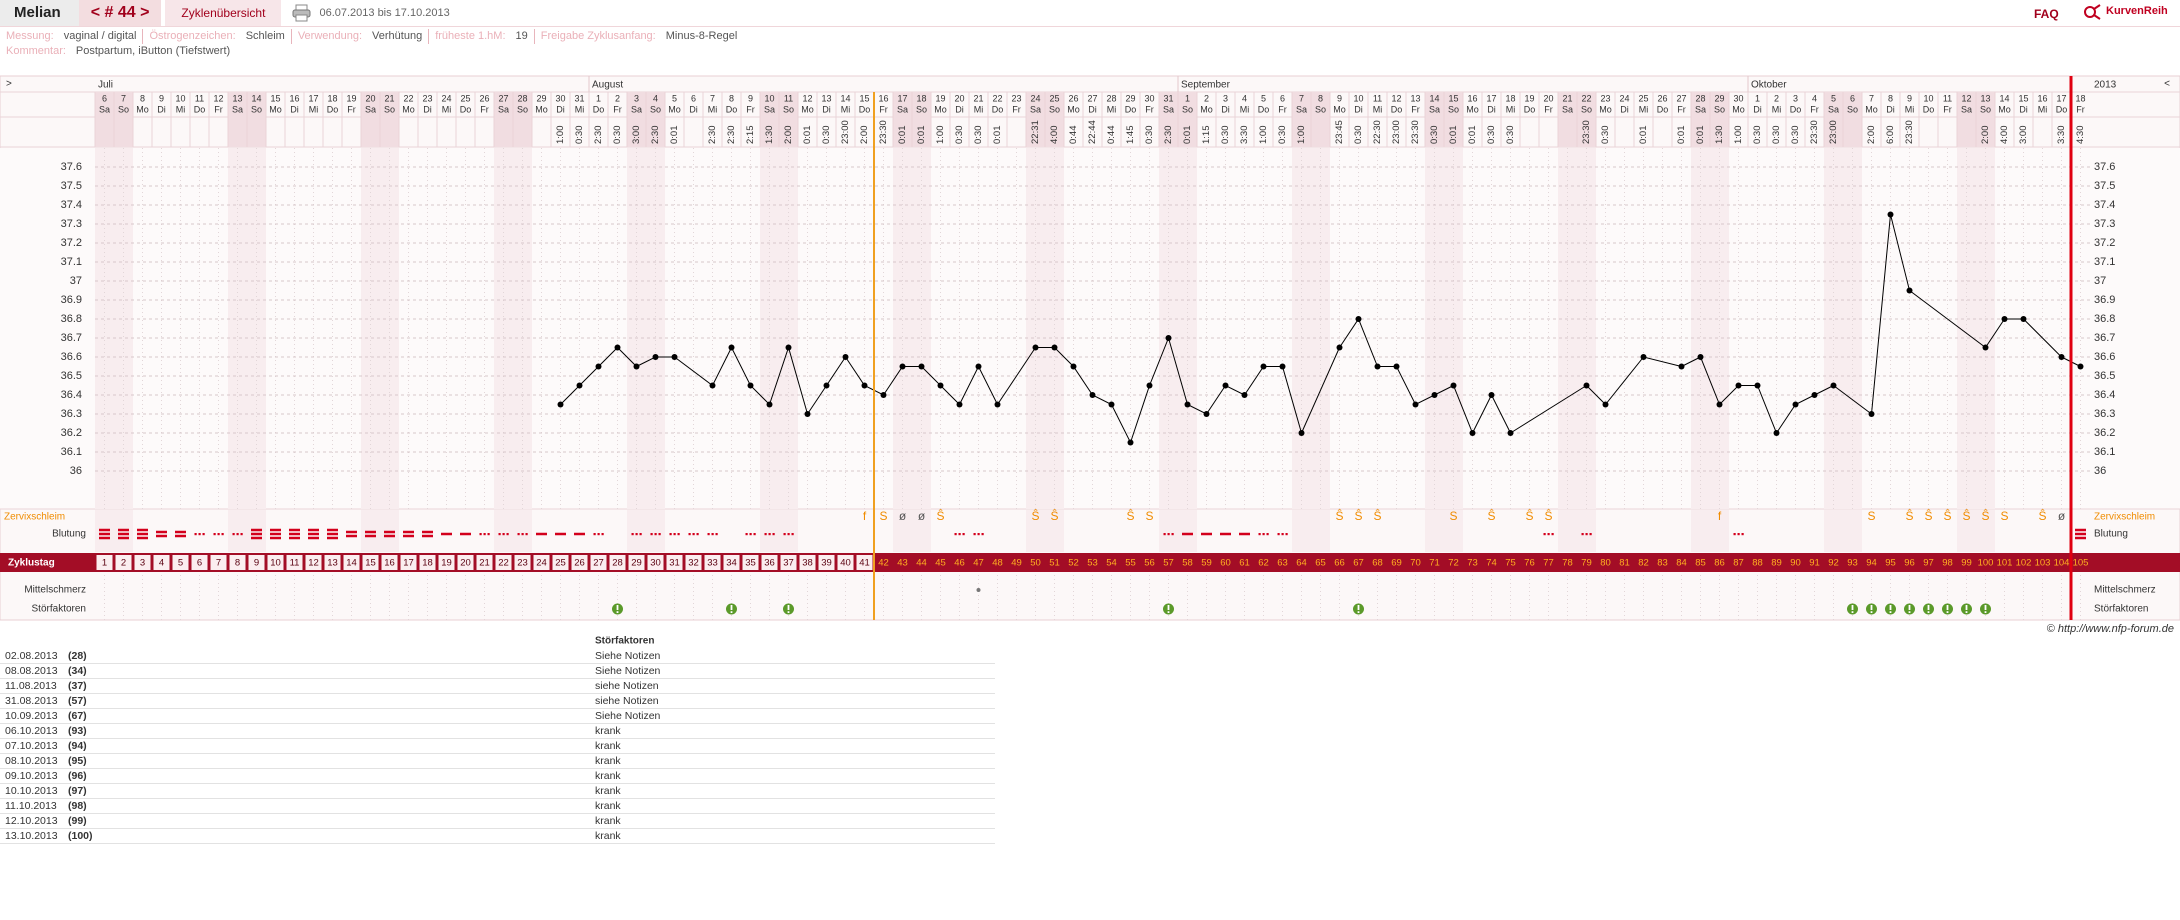 This screenshot has height=920, width=2180. What do you see at coordinates (1434, 563) in the screenshot?
I see `cycle-day: 71` at bounding box center [1434, 563].